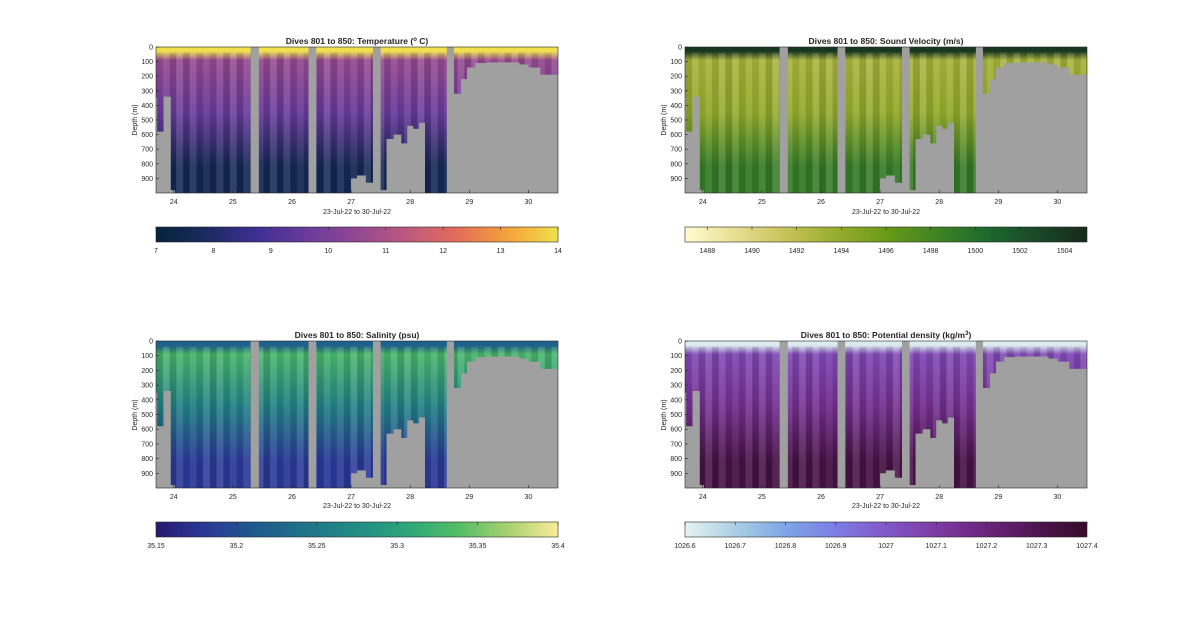 The width and height of the screenshot is (1200, 622). Describe the element at coordinates (664, 414) in the screenshot. I see `potential-density-ylabel: Depth (m)` at that location.